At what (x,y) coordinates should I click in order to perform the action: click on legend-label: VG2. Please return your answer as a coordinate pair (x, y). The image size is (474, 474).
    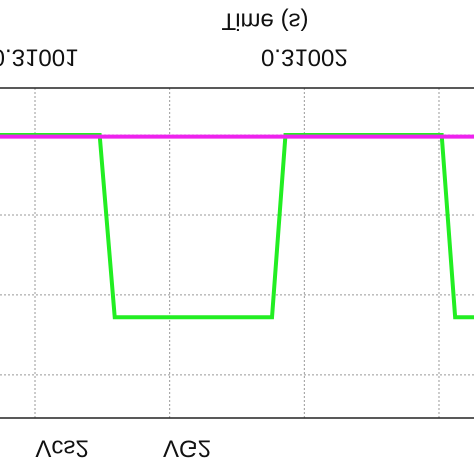
    Looking at the image, I should click on (187, 448).